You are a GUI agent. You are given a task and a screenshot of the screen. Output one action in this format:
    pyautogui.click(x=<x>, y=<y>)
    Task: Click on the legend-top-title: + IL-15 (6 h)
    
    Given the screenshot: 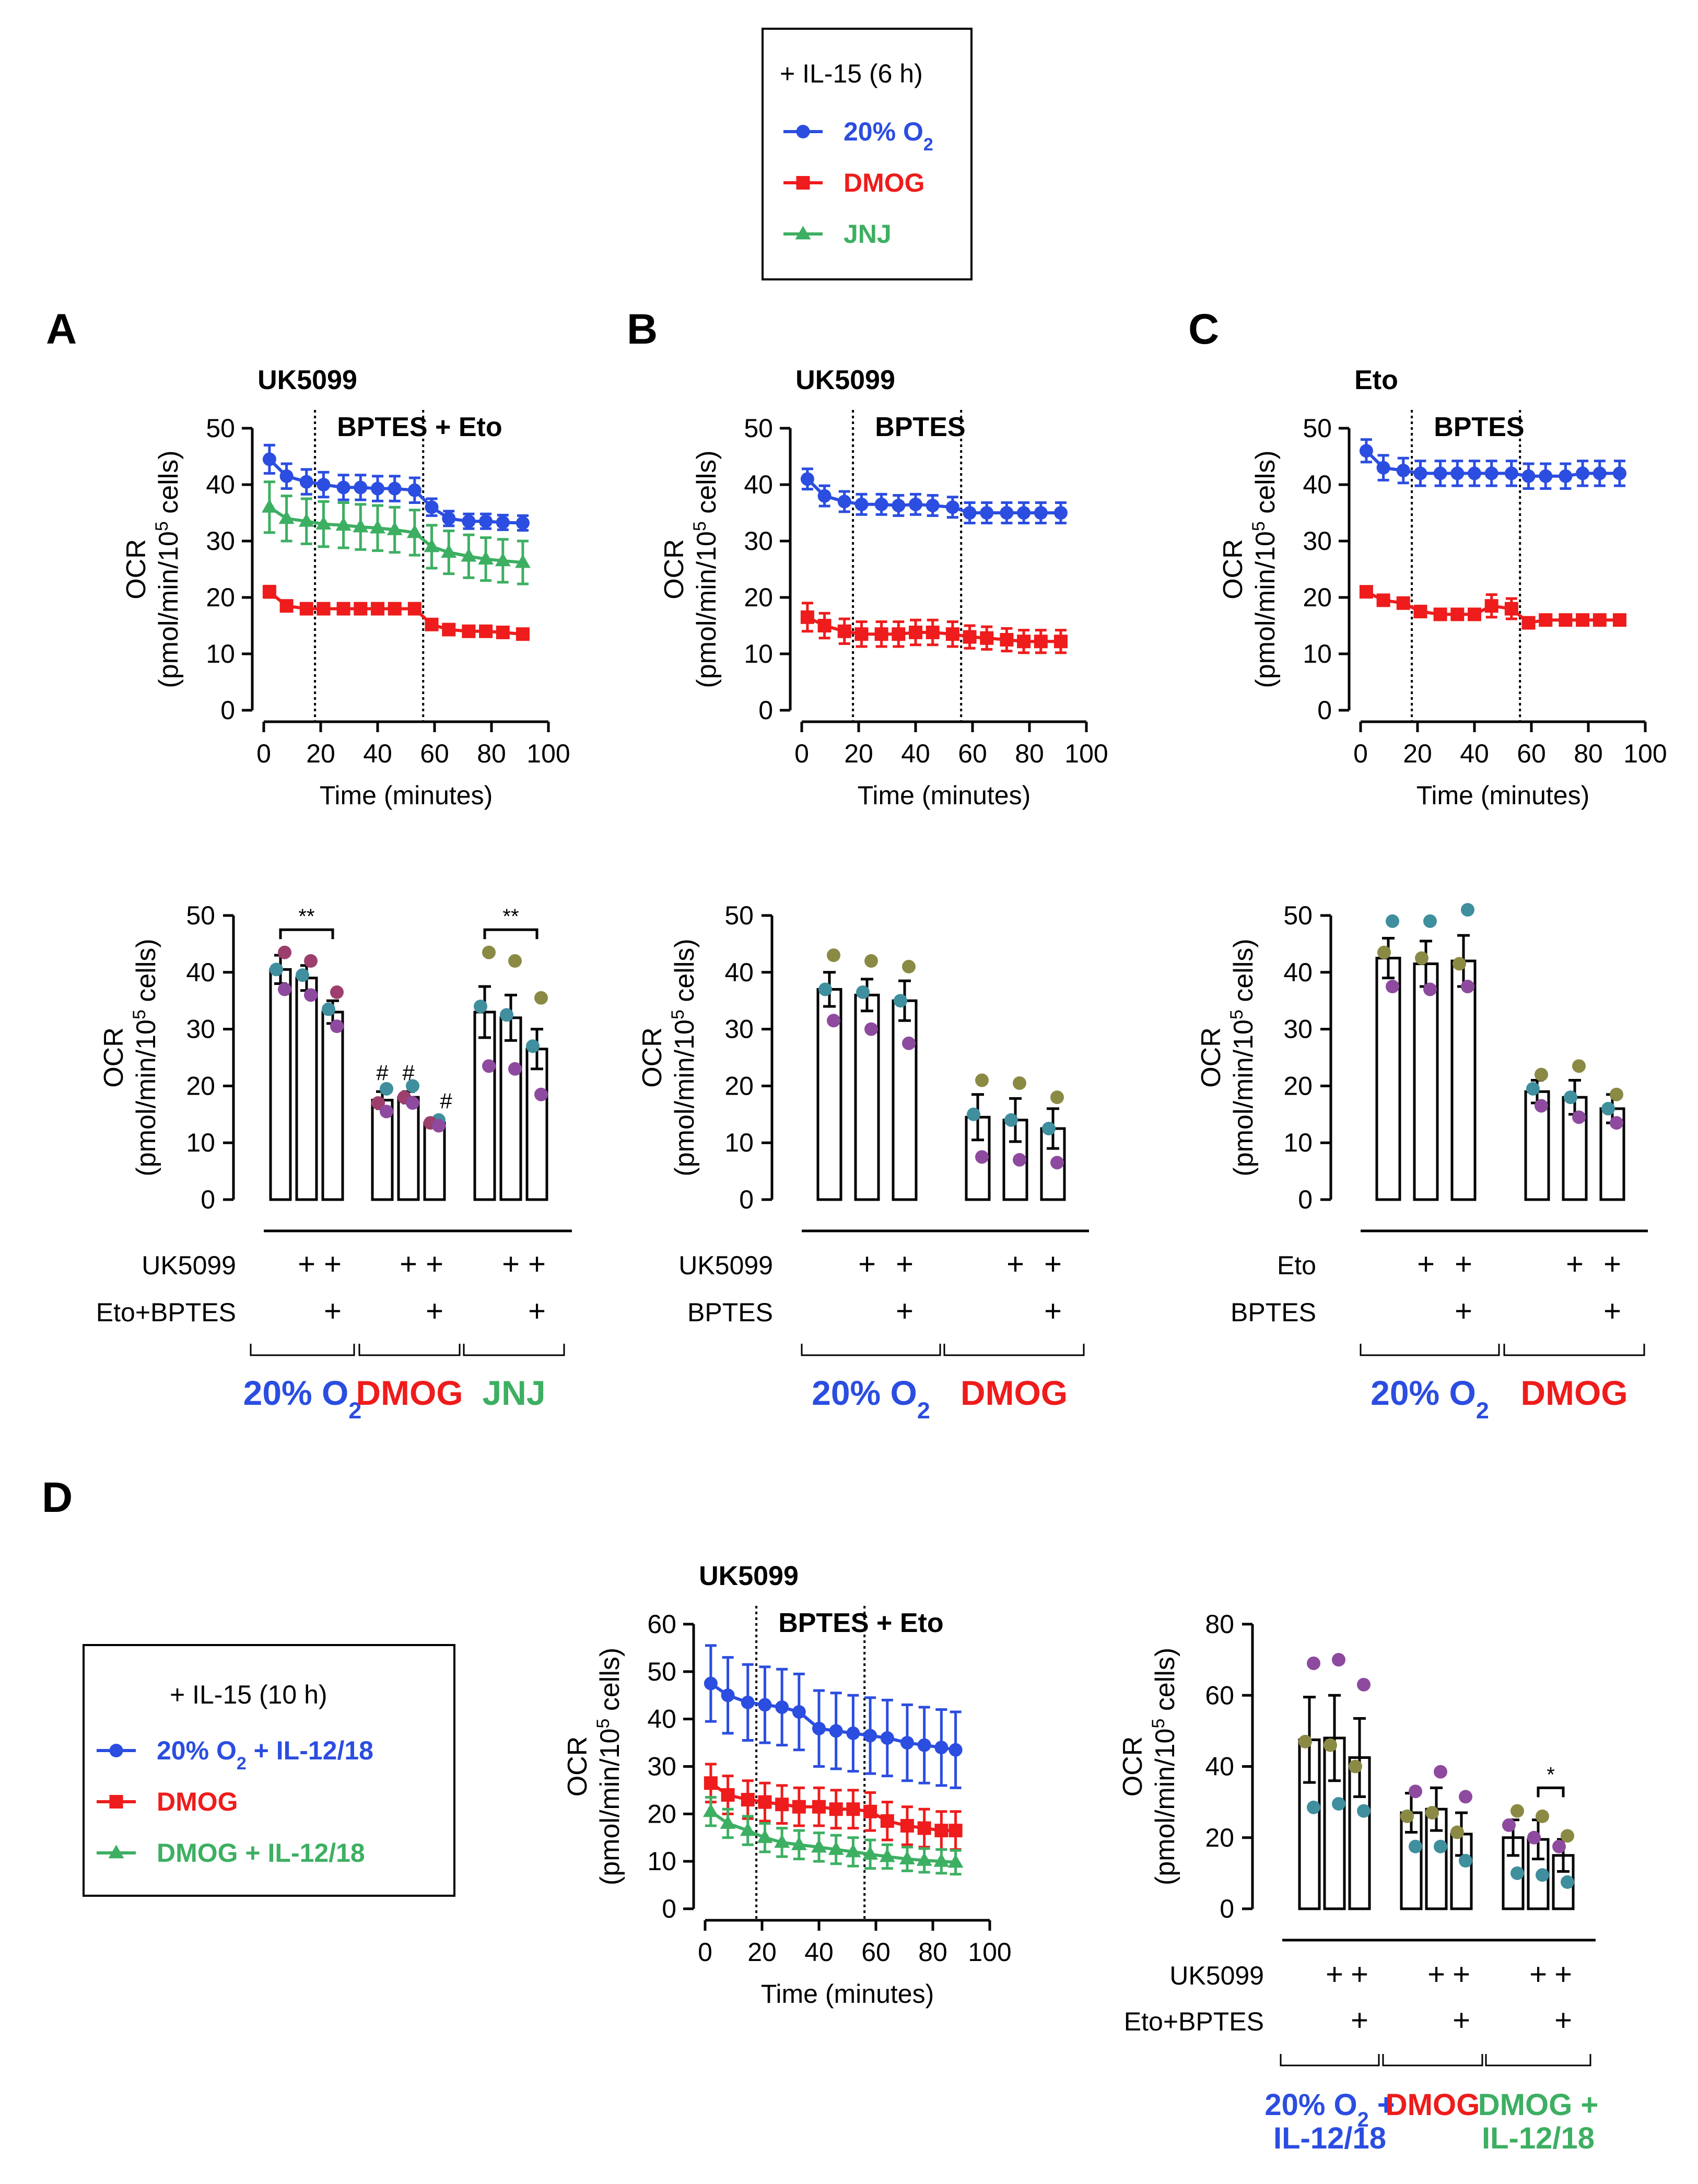 What is the action you would take?
    pyautogui.click(x=852, y=73)
    